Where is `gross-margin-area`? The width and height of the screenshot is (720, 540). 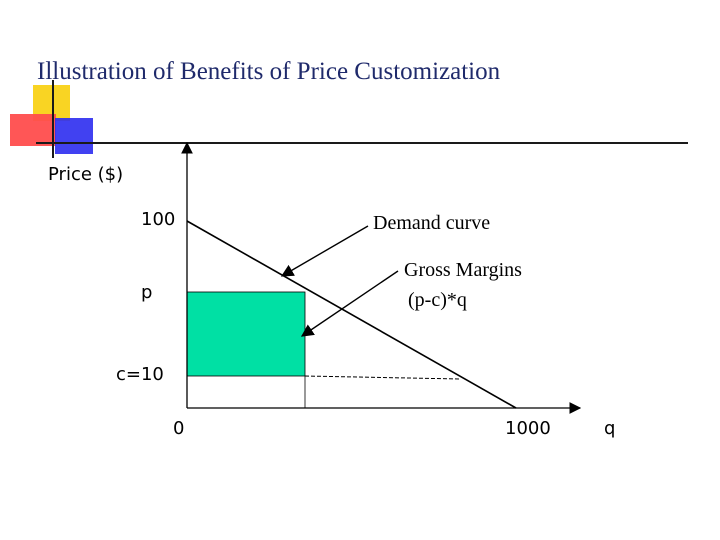
gross-margin-area is located at coordinates (246, 334).